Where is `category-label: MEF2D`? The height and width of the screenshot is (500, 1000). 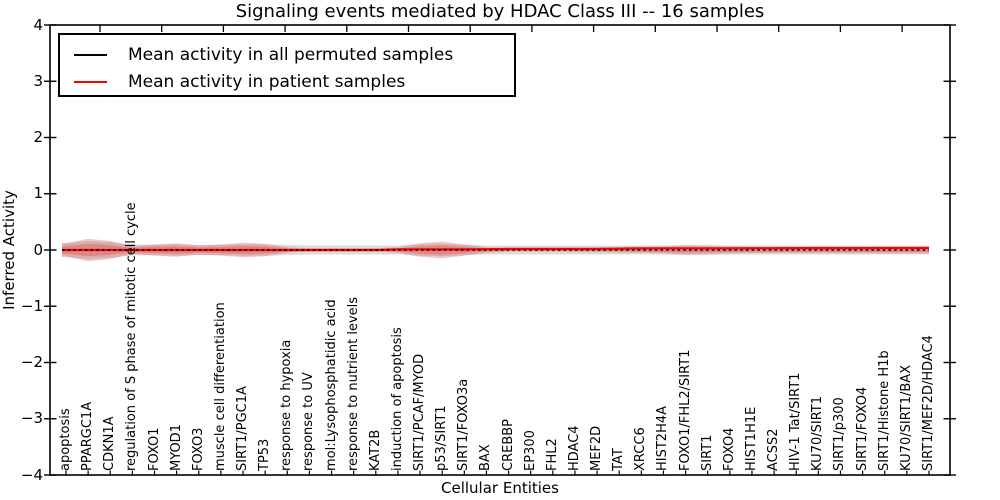
category-label: MEF2D is located at coordinates (597, 448).